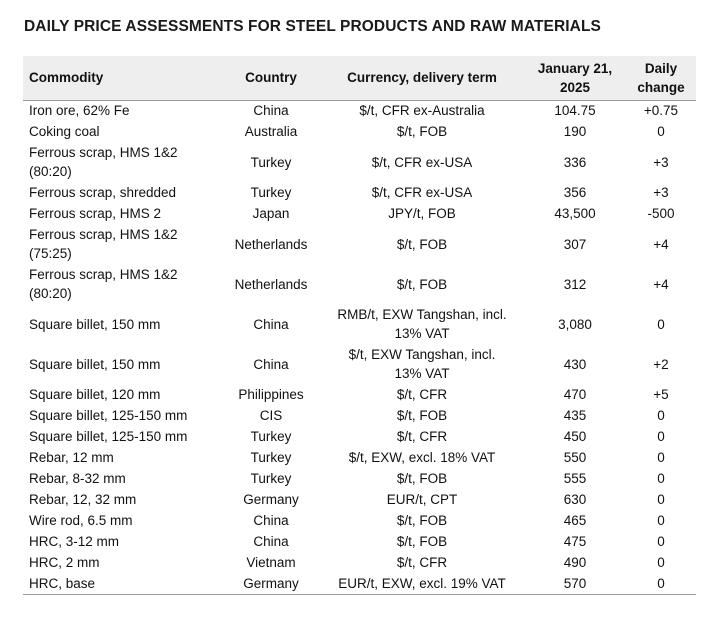  Describe the element at coordinates (575, 111) in the screenshot. I see `cell-price: 104.75` at that location.